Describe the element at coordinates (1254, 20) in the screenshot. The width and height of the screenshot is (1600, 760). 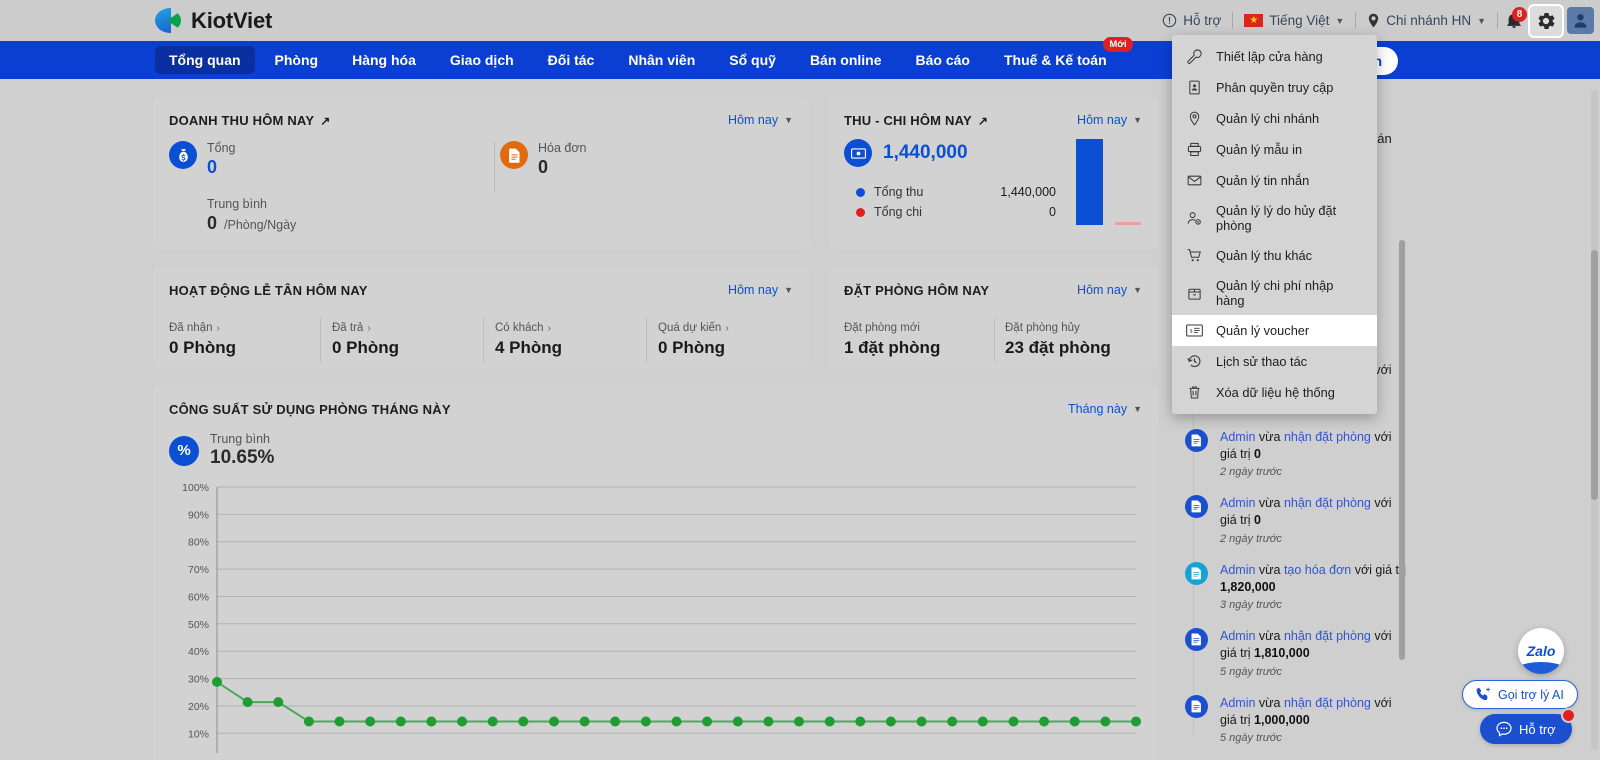
I see `vietnam-flag-icon` at that location.